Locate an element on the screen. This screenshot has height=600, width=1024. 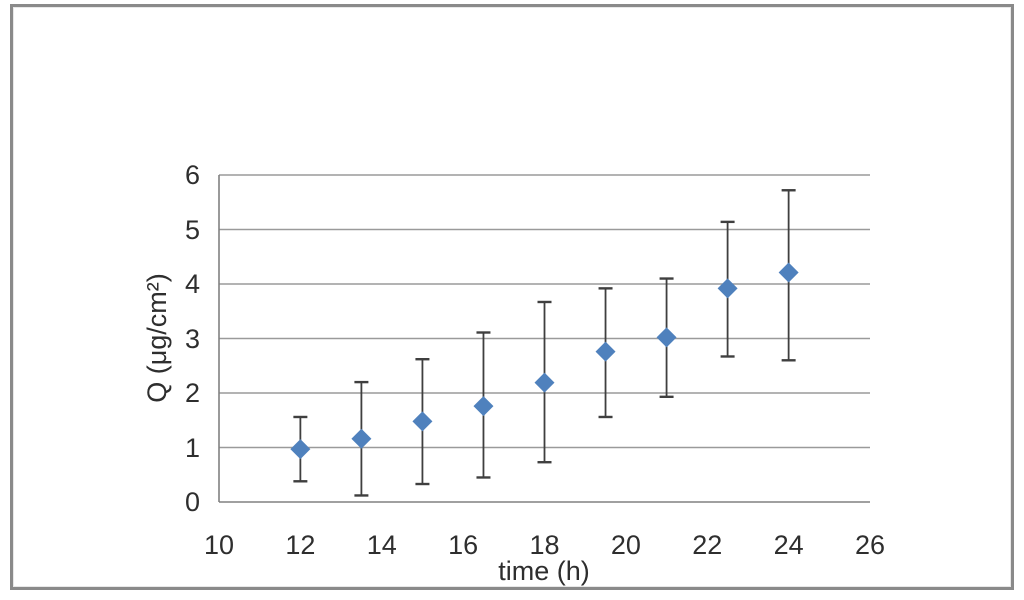
x-tick-label-14: 14 is located at coordinates (381, 545).